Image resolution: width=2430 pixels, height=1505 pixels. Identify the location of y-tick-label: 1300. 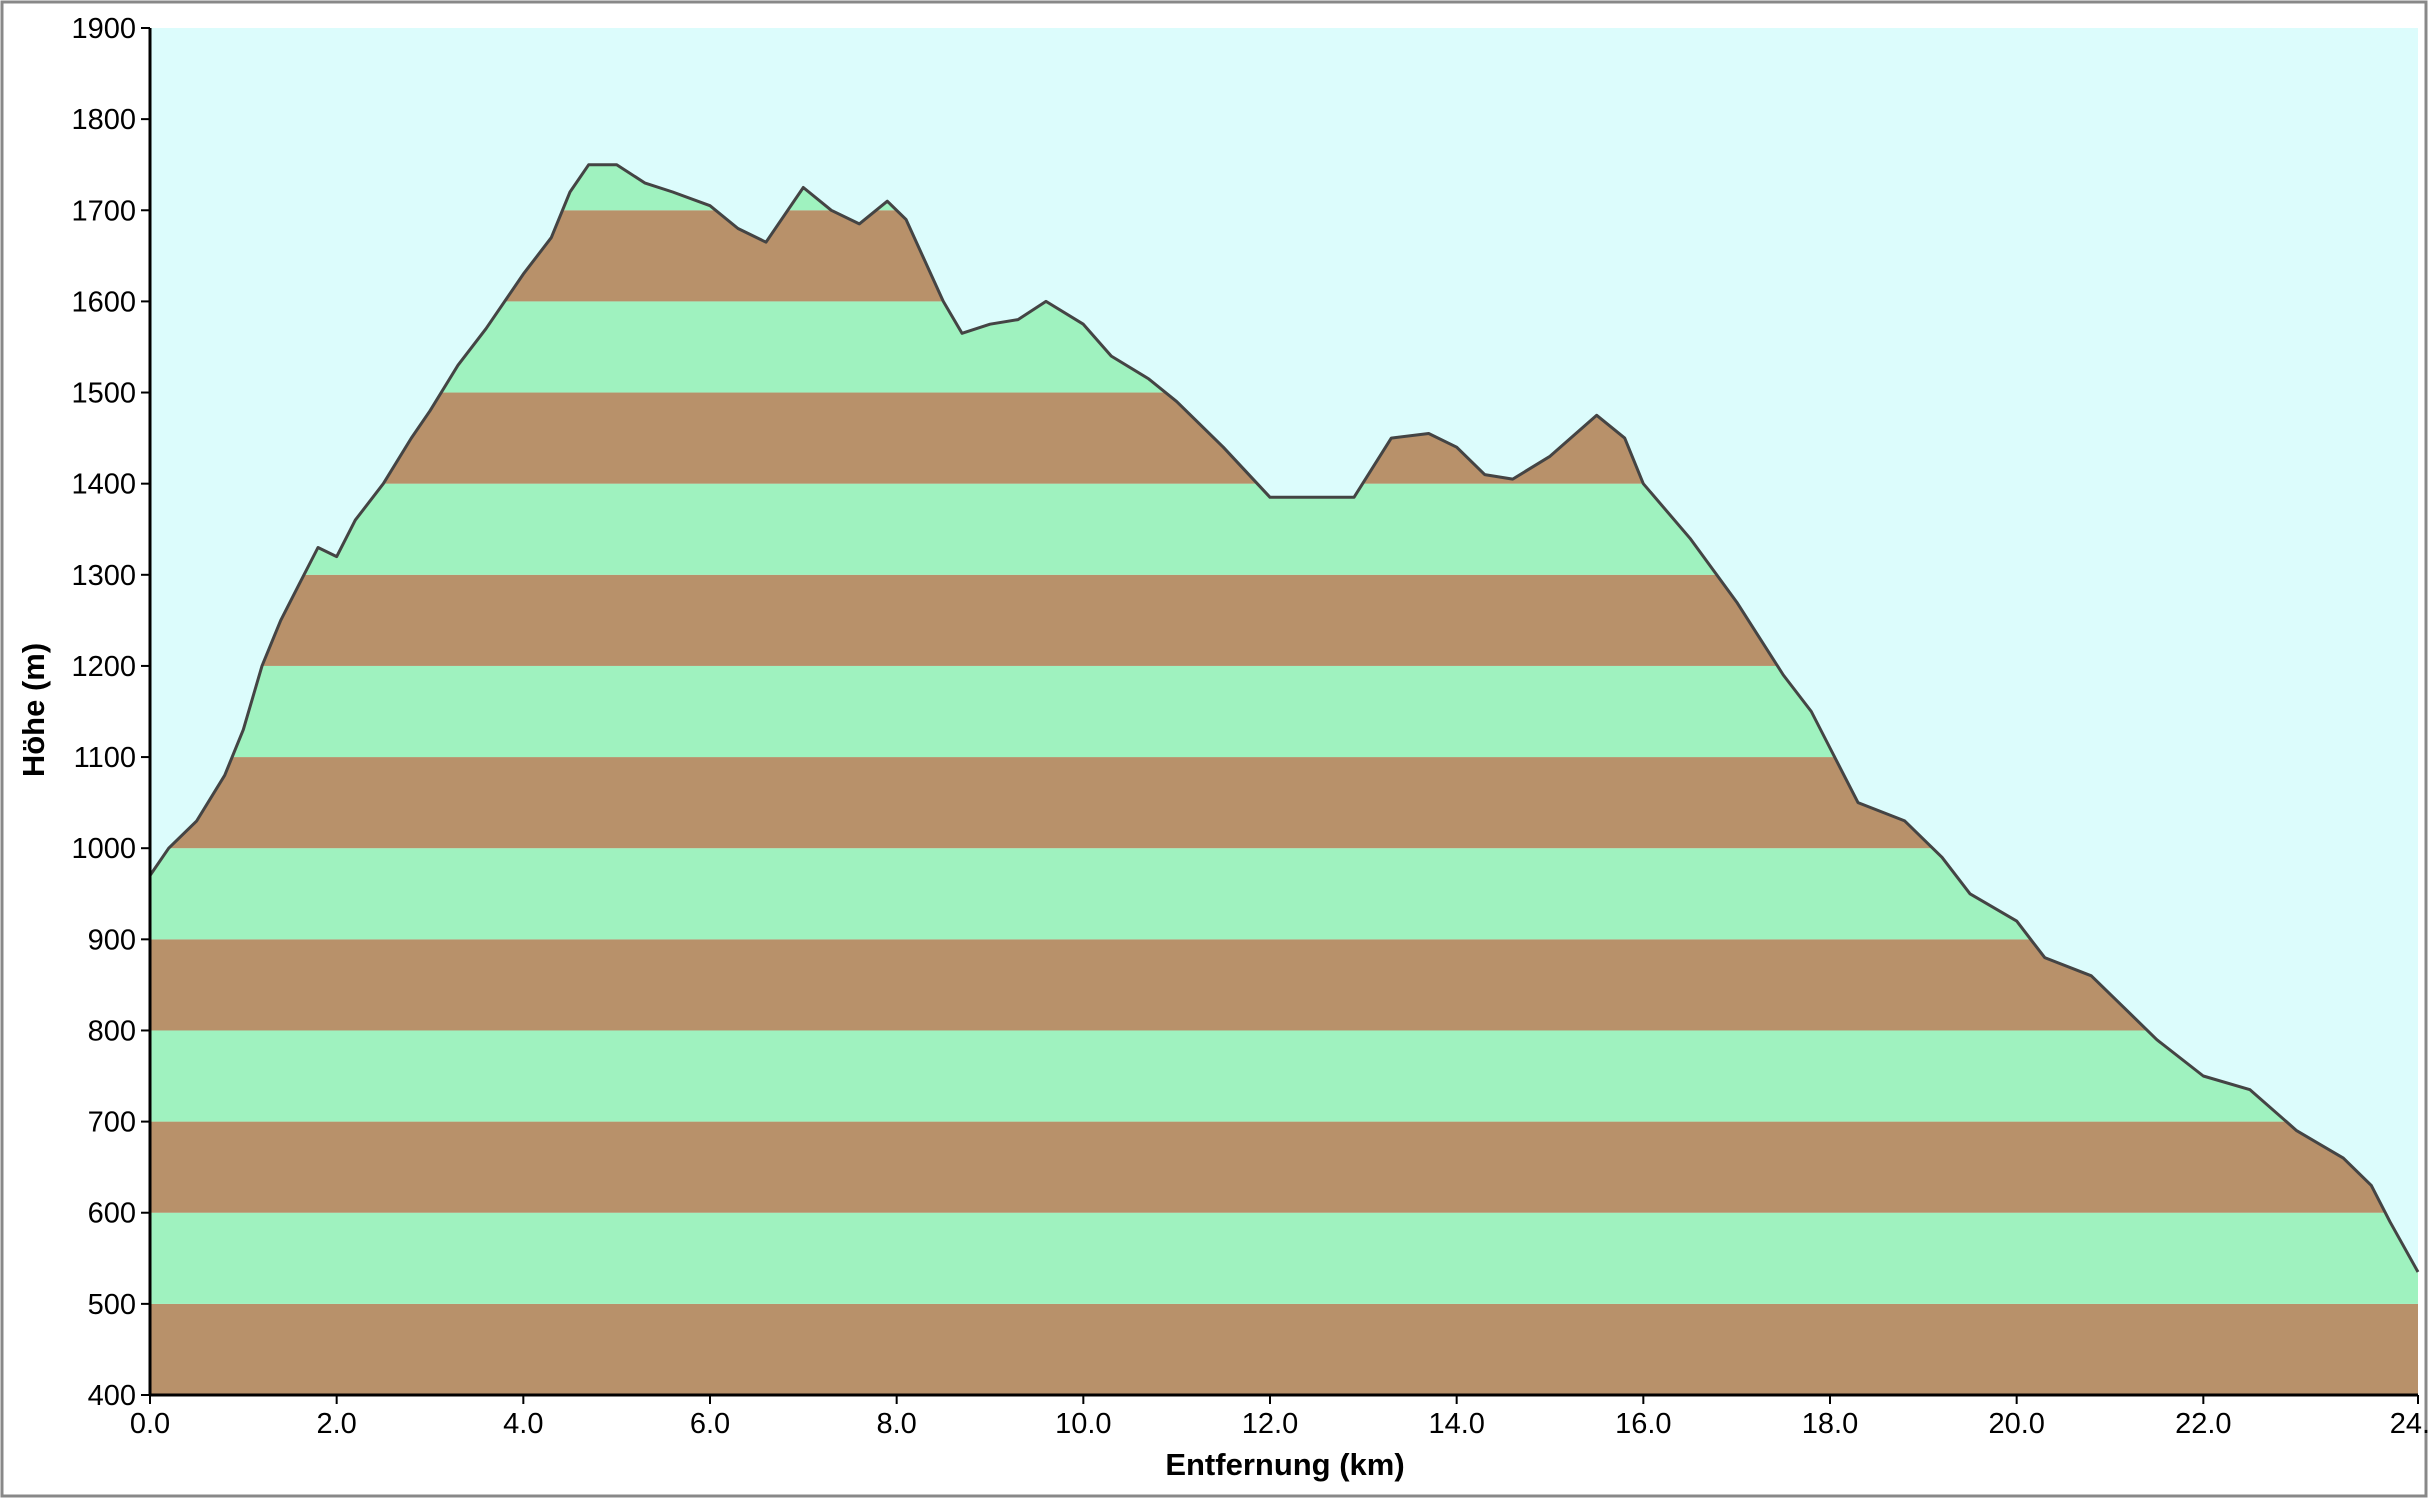
(103, 576).